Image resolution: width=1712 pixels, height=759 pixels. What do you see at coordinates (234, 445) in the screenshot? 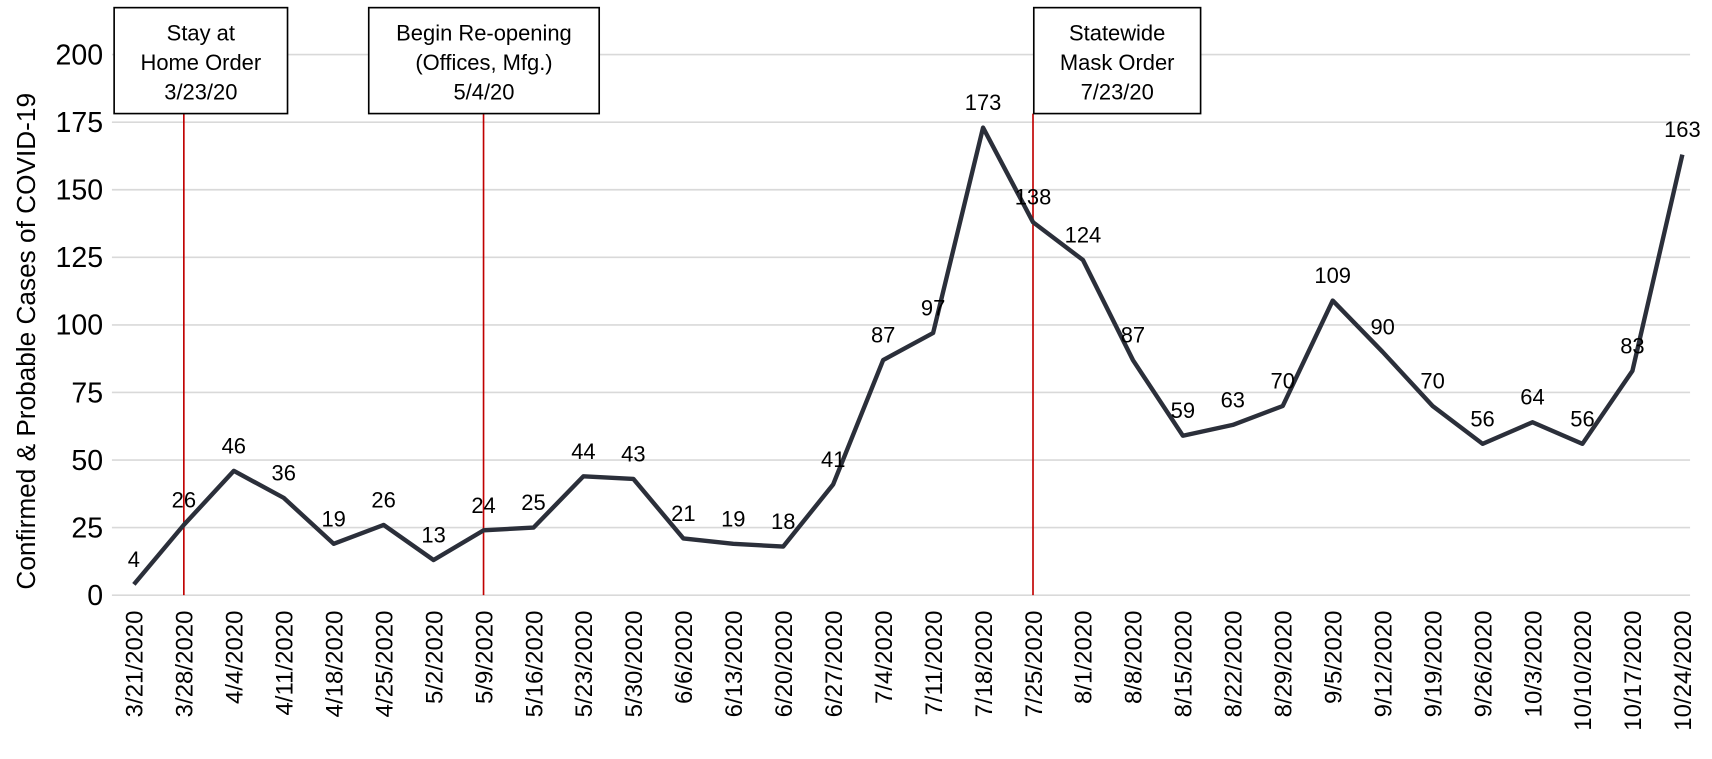
I see `data-label: 46` at bounding box center [234, 445].